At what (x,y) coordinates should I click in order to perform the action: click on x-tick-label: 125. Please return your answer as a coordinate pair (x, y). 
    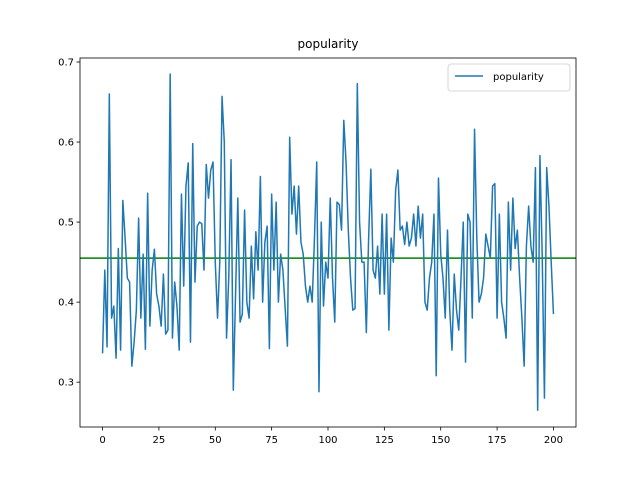
    Looking at the image, I should click on (384, 440).